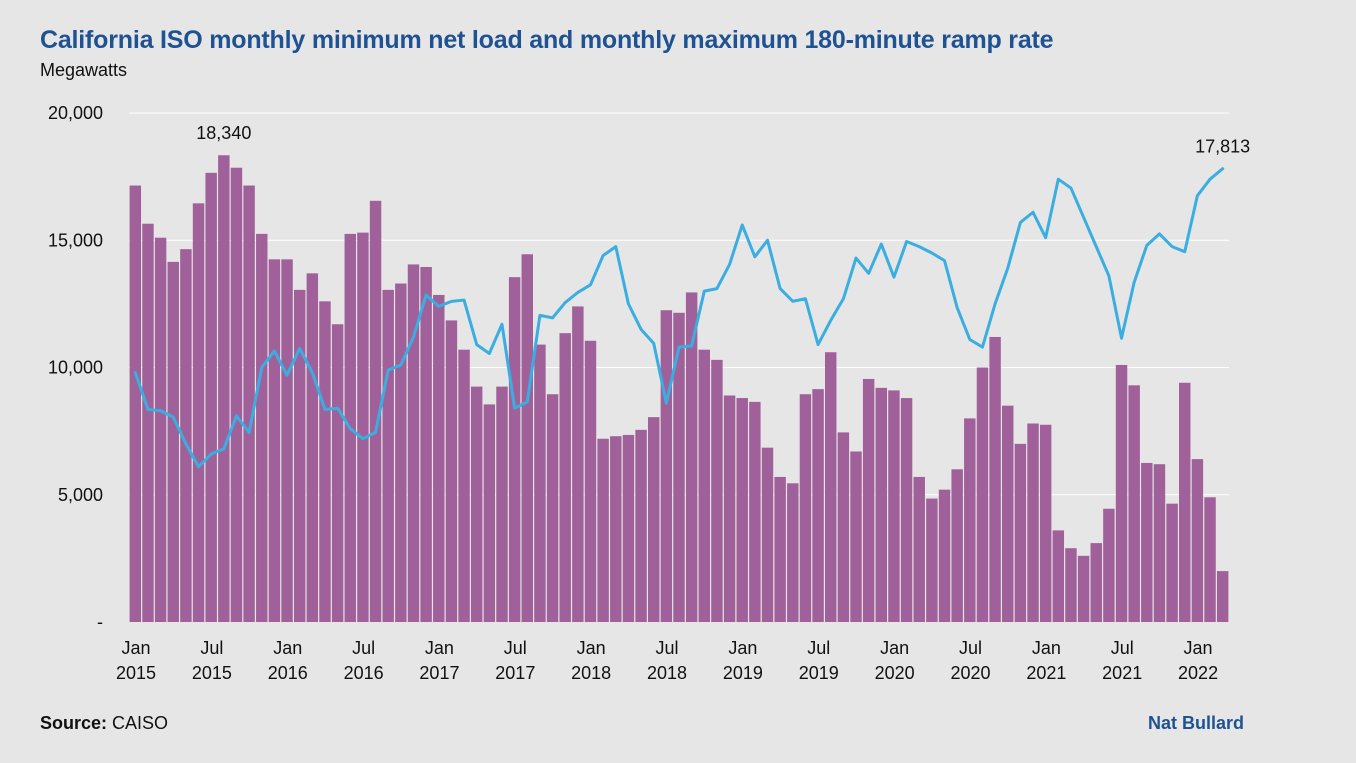 Image resolution: width=1356 pixels, height=763 pixels. What do you see at coordinates (1222, 147) in the screenshot?
I see `data-label: 17,813` at bounding box center [1222, 147].